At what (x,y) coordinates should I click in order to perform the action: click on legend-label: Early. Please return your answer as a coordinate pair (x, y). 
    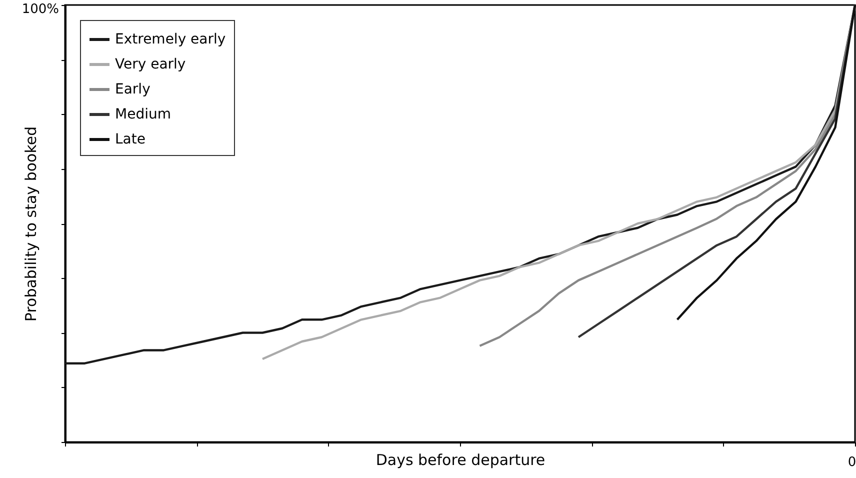
    Looking at the image, I should click on (132, 90).